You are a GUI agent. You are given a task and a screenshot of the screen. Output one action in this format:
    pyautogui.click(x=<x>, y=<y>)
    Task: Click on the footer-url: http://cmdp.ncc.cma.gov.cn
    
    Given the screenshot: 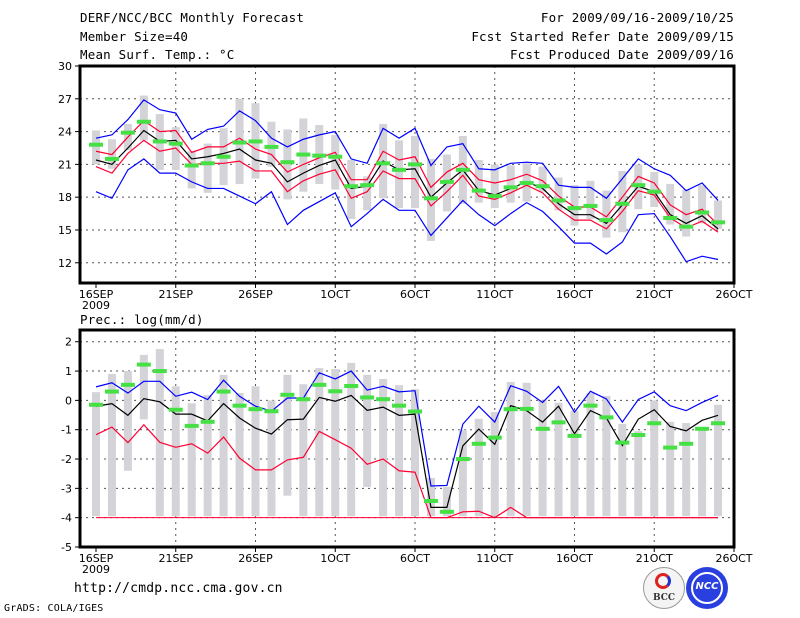 What is the action you would take?
    pyautogui.click(x=178, y=588)
    